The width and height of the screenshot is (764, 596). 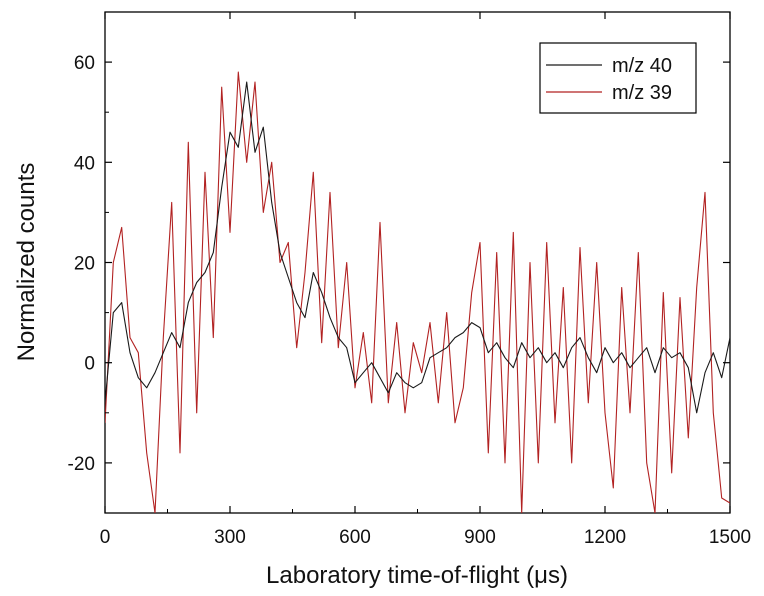 I want to click on legend-box, so click(x=618, y=78).